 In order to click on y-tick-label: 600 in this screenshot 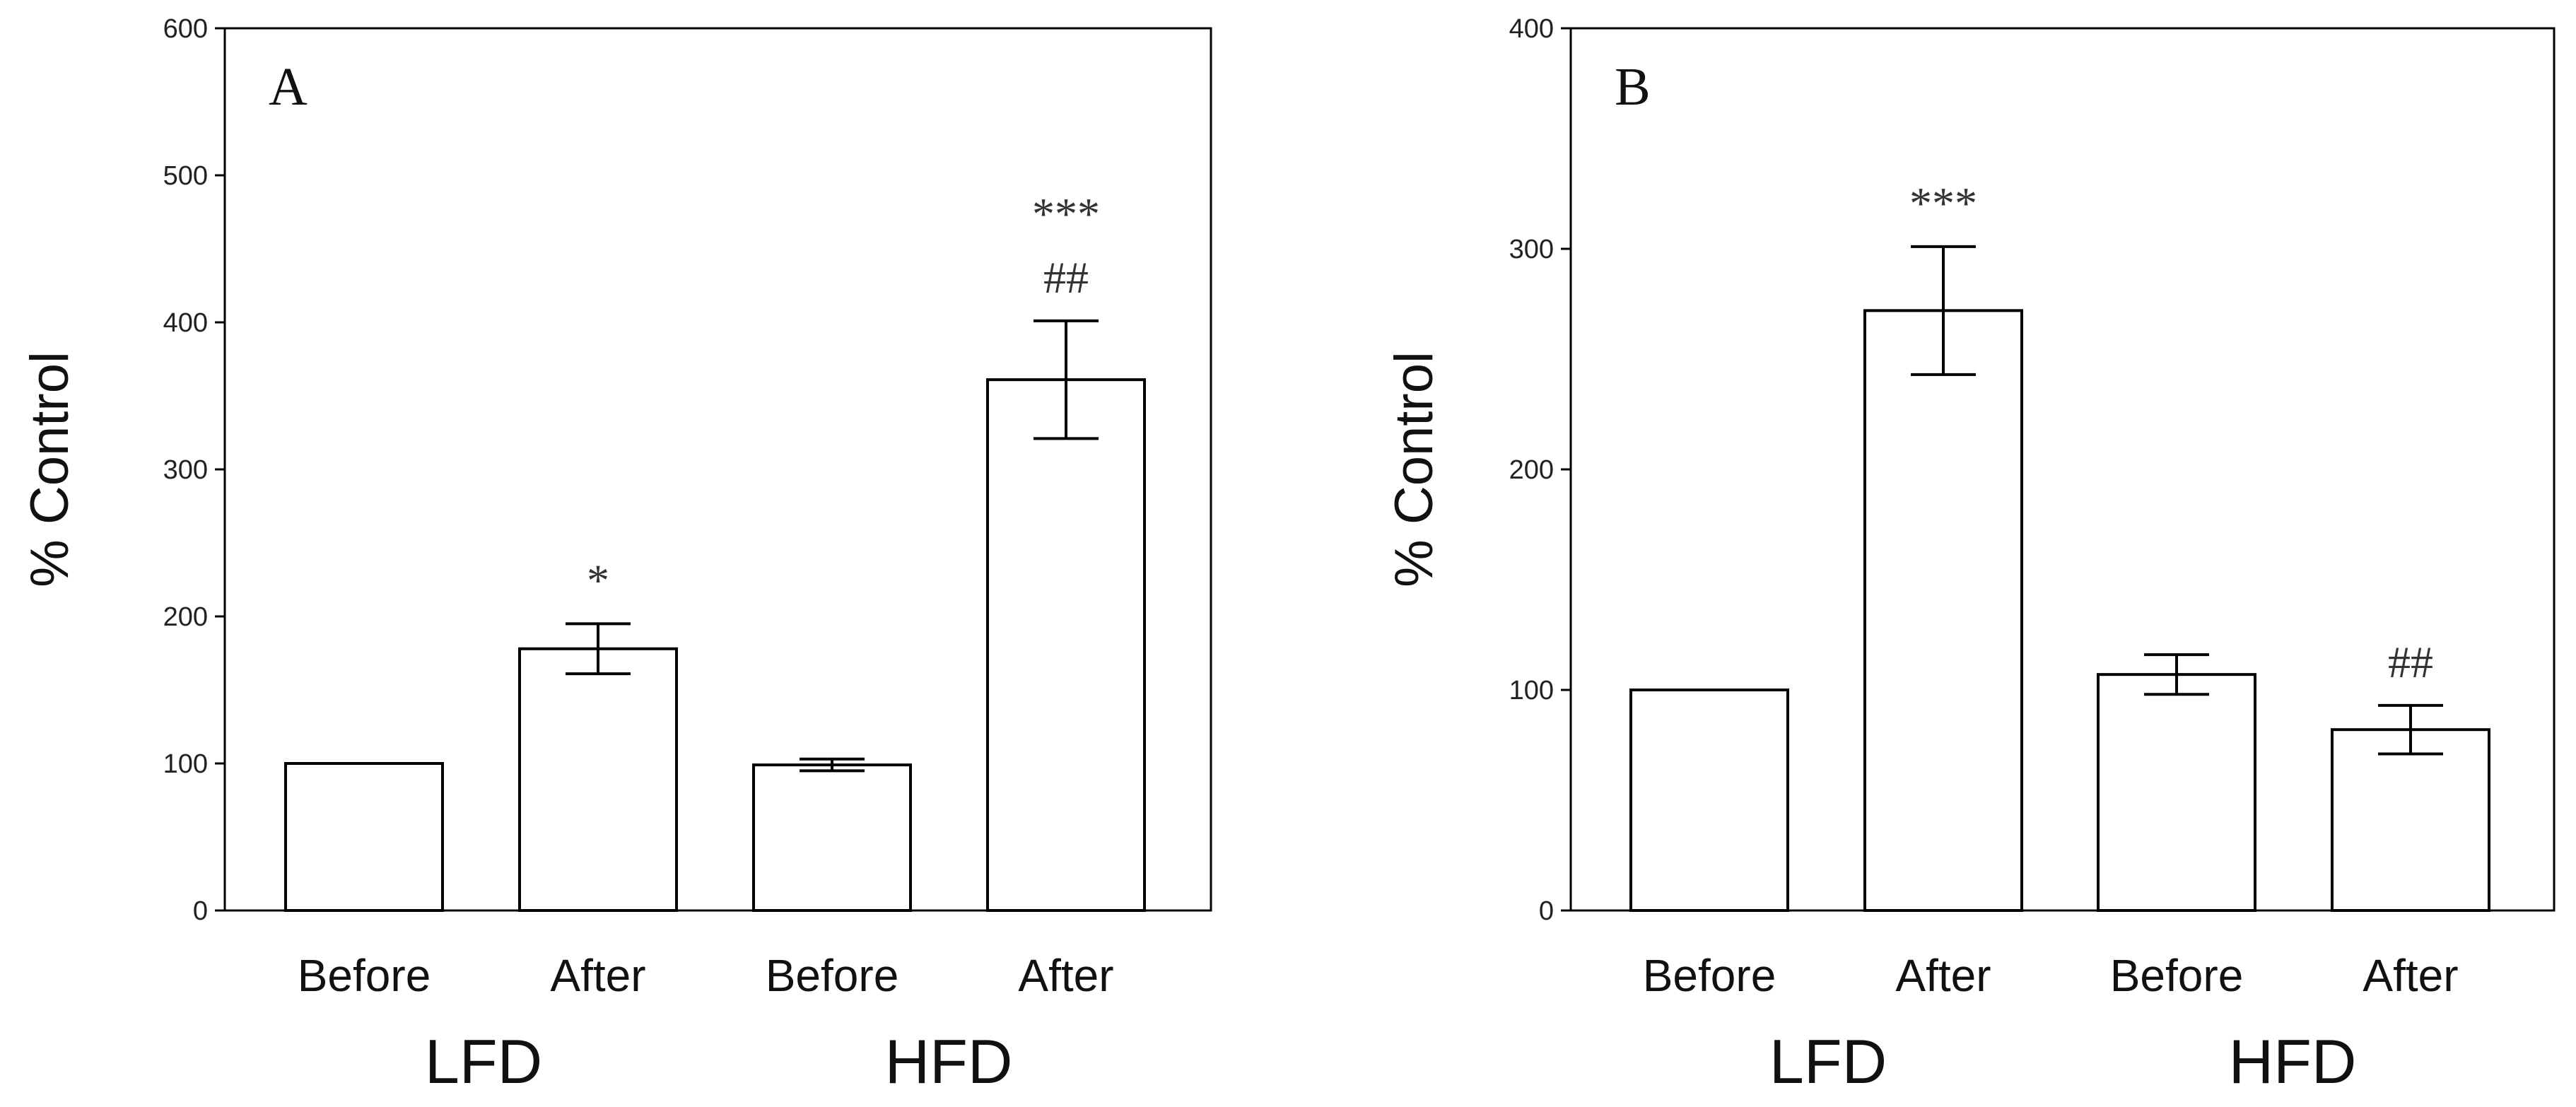, I will do `click(186, 29)`.